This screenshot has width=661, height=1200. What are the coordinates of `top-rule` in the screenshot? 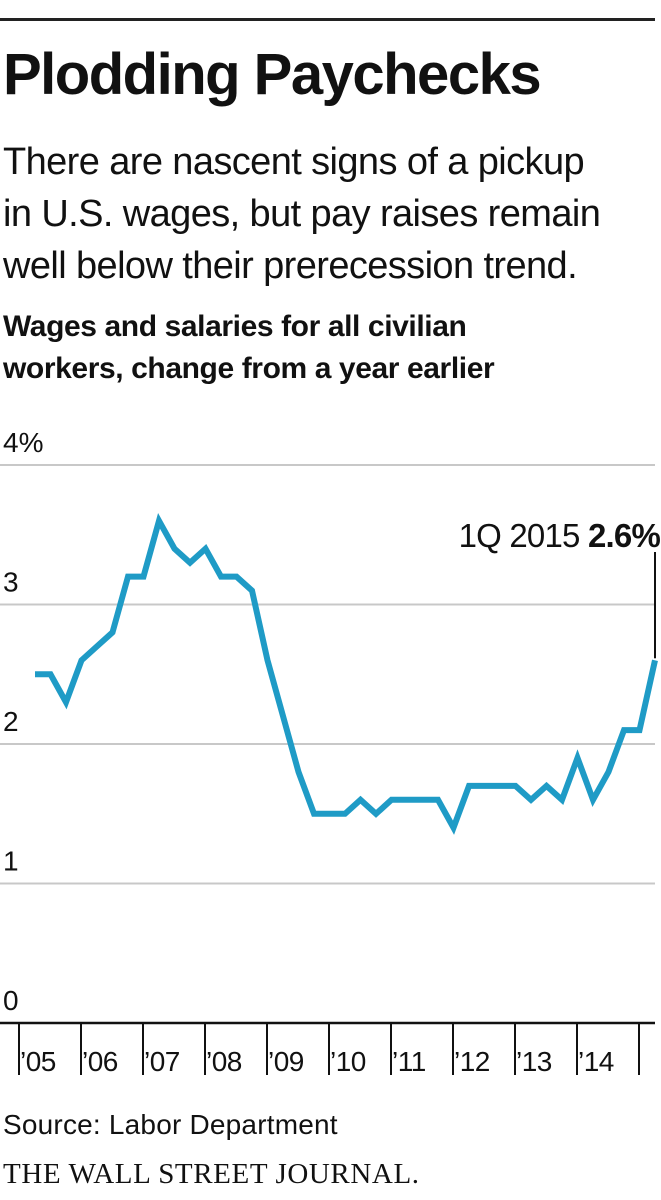 It's located at (327, 19).